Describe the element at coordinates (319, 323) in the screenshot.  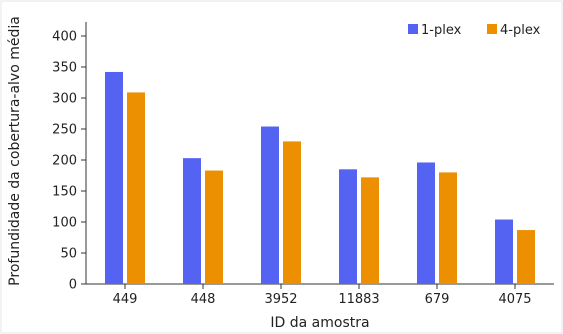
I see `x-axis-title: ID da amostra` at that location.